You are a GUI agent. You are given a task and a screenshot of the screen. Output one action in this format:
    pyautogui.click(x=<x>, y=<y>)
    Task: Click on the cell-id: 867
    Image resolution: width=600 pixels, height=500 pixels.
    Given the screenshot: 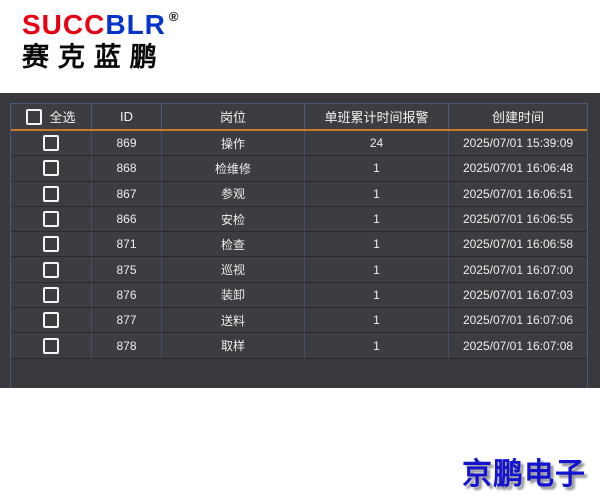 What is the action you would take?
    pyautogui.click(x=126, y=193)
    